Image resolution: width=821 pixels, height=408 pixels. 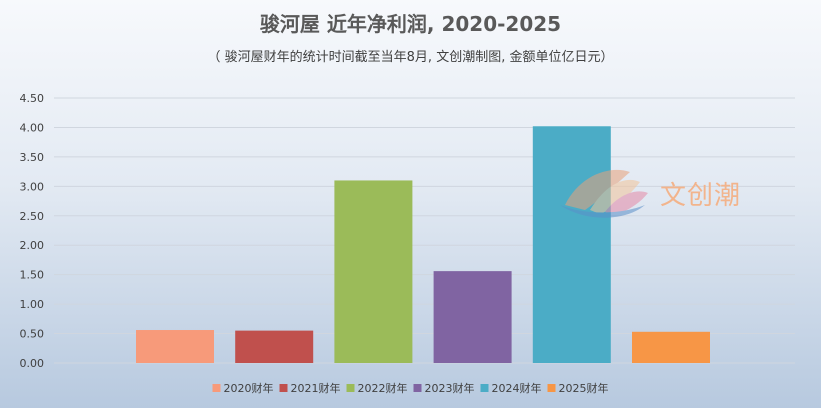 What do you see at coordinates (32, 127) in the screenshot?
I see `y-tick-label: 4.00` at bounding box center [32, 127].